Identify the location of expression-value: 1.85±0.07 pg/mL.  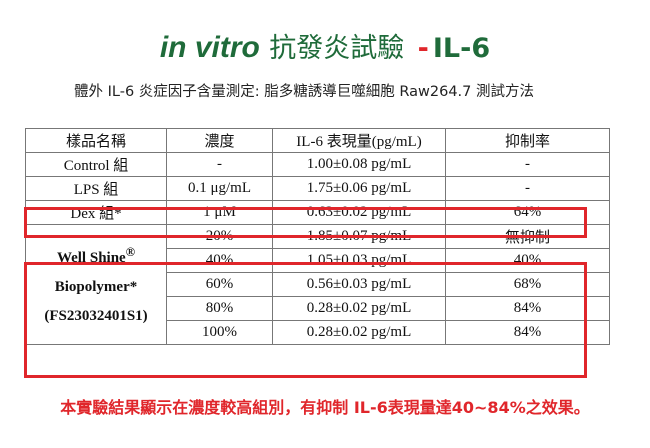
(359, 236).